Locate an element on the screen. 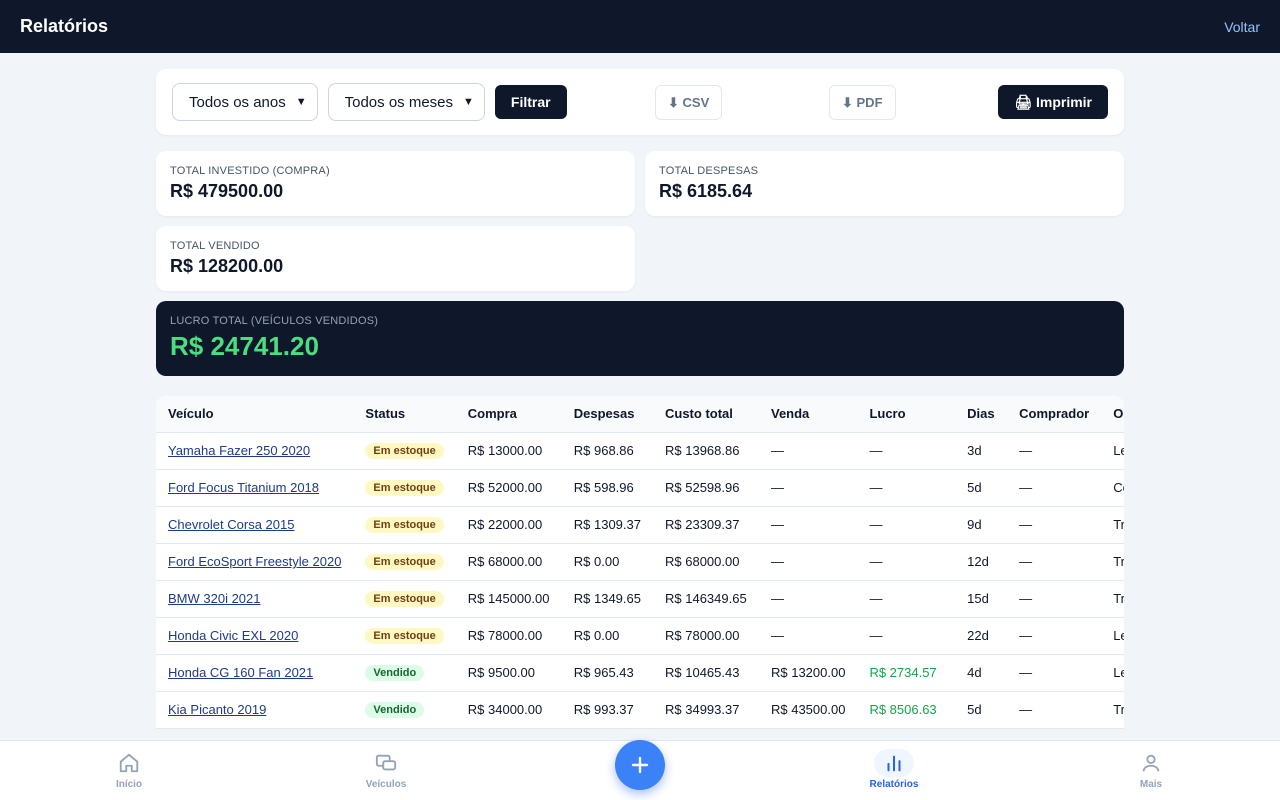 This screenshot has height=800, width=1280. table-cell: 4d is located at coordinates (981, 673).